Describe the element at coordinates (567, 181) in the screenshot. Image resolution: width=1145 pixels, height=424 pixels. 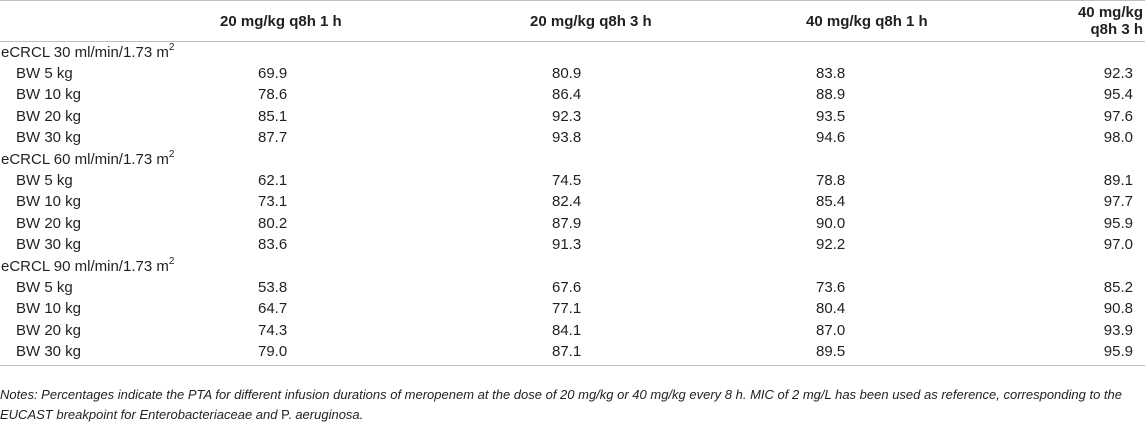
I see `table-cell: 74.5` at that location.